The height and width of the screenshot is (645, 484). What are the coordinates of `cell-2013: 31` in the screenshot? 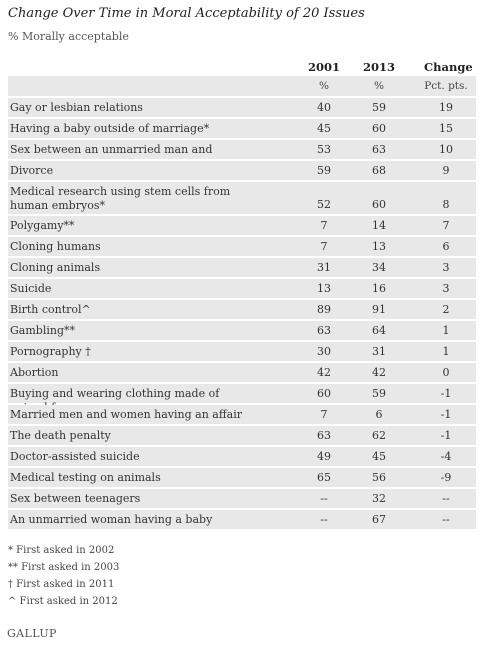 It's located at (379, 351).